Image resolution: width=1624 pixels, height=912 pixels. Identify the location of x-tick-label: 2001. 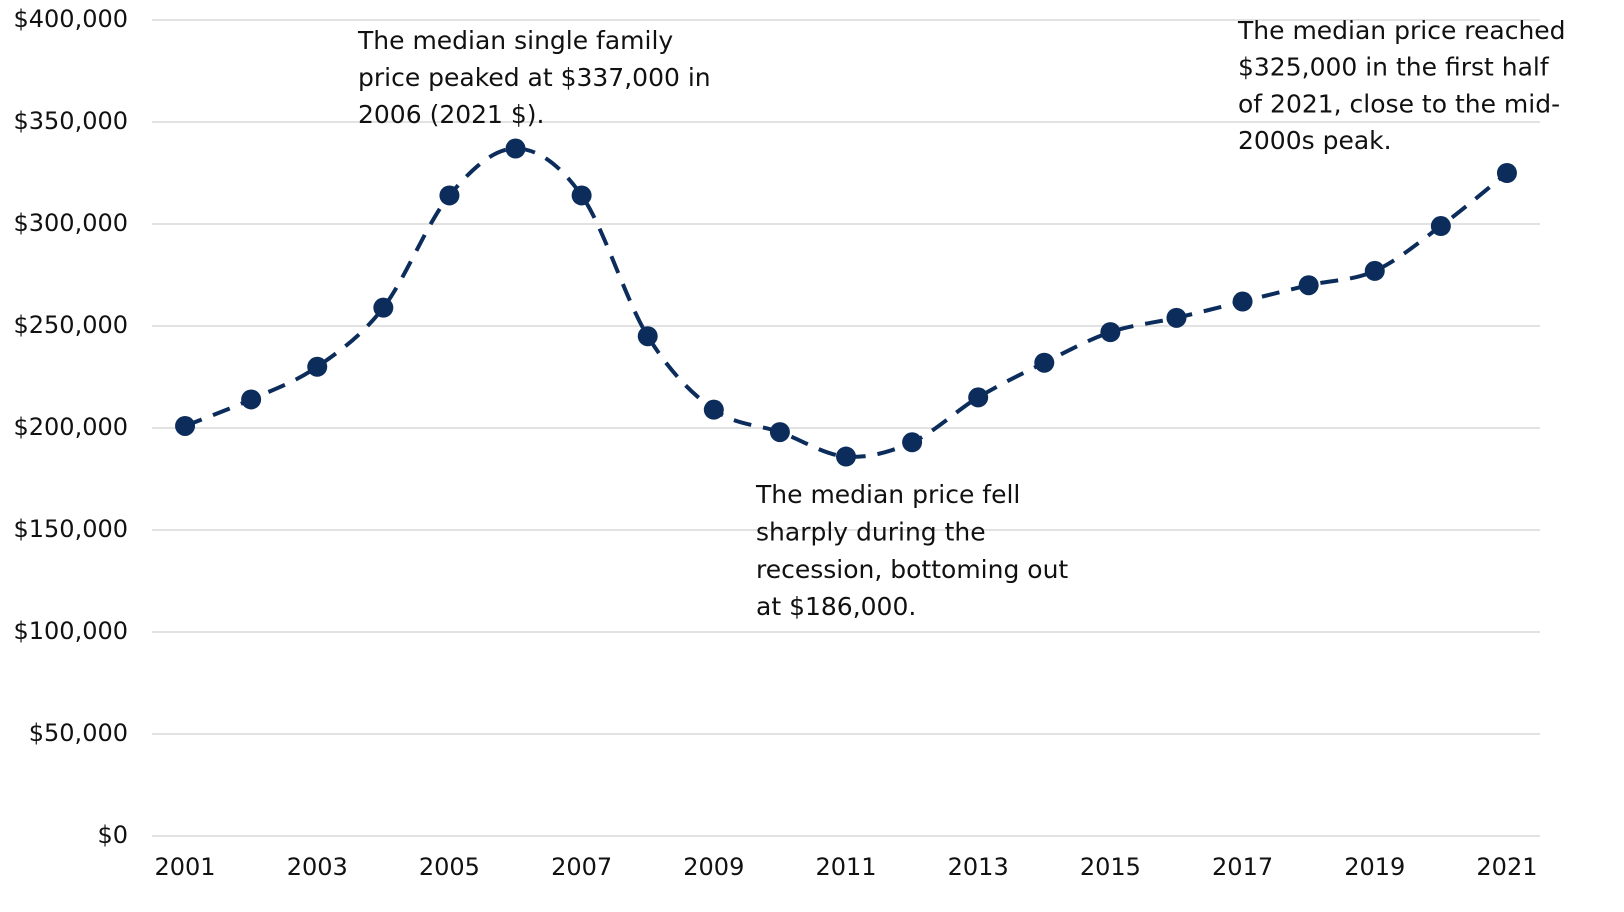
(185, 867).